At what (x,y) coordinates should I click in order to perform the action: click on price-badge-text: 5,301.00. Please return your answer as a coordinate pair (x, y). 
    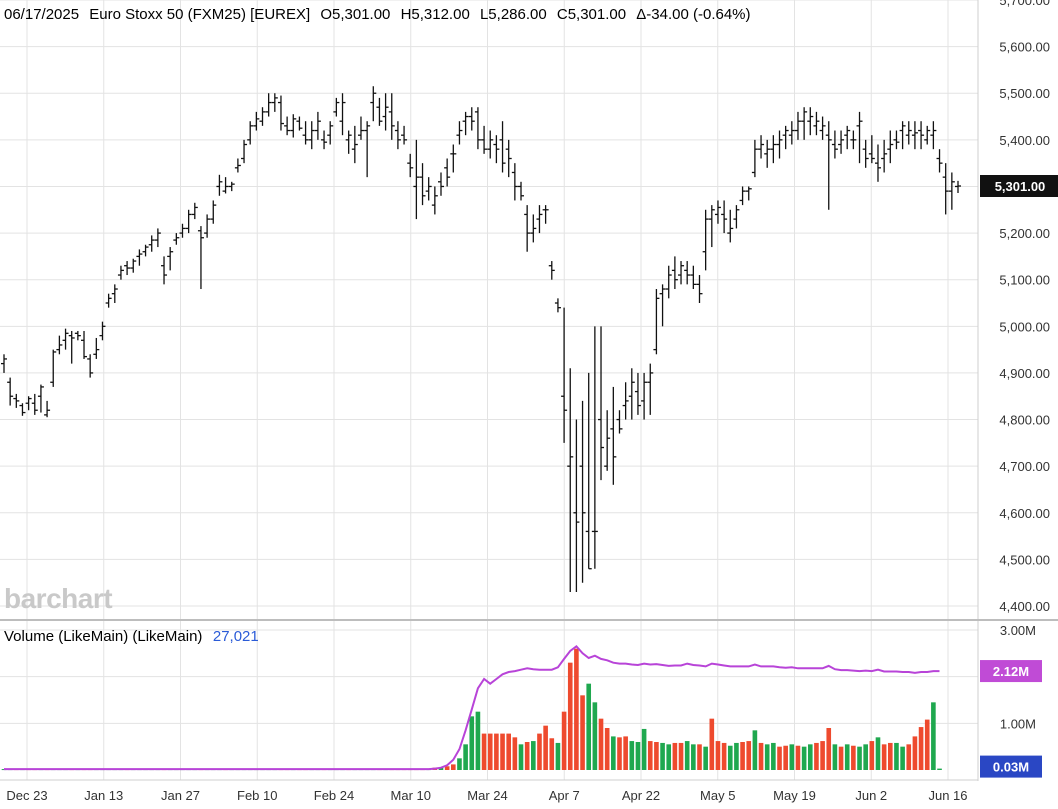
    Looking at the image, I should click on (1020, 186).